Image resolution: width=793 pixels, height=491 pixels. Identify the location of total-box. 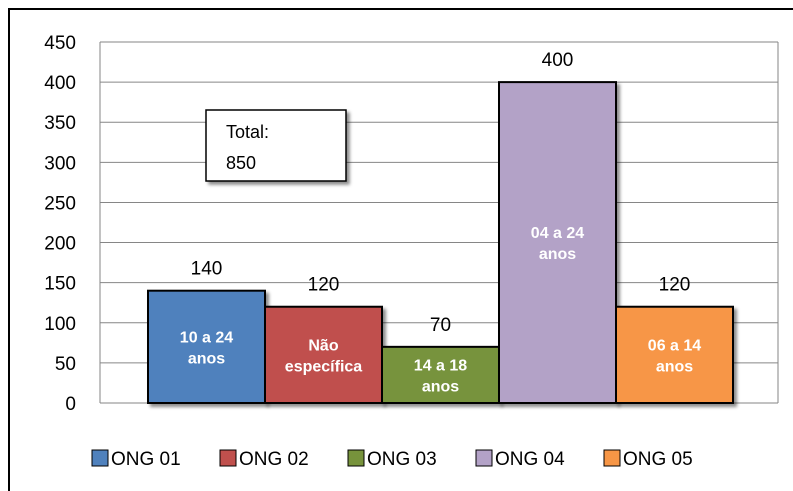
(276, 145).